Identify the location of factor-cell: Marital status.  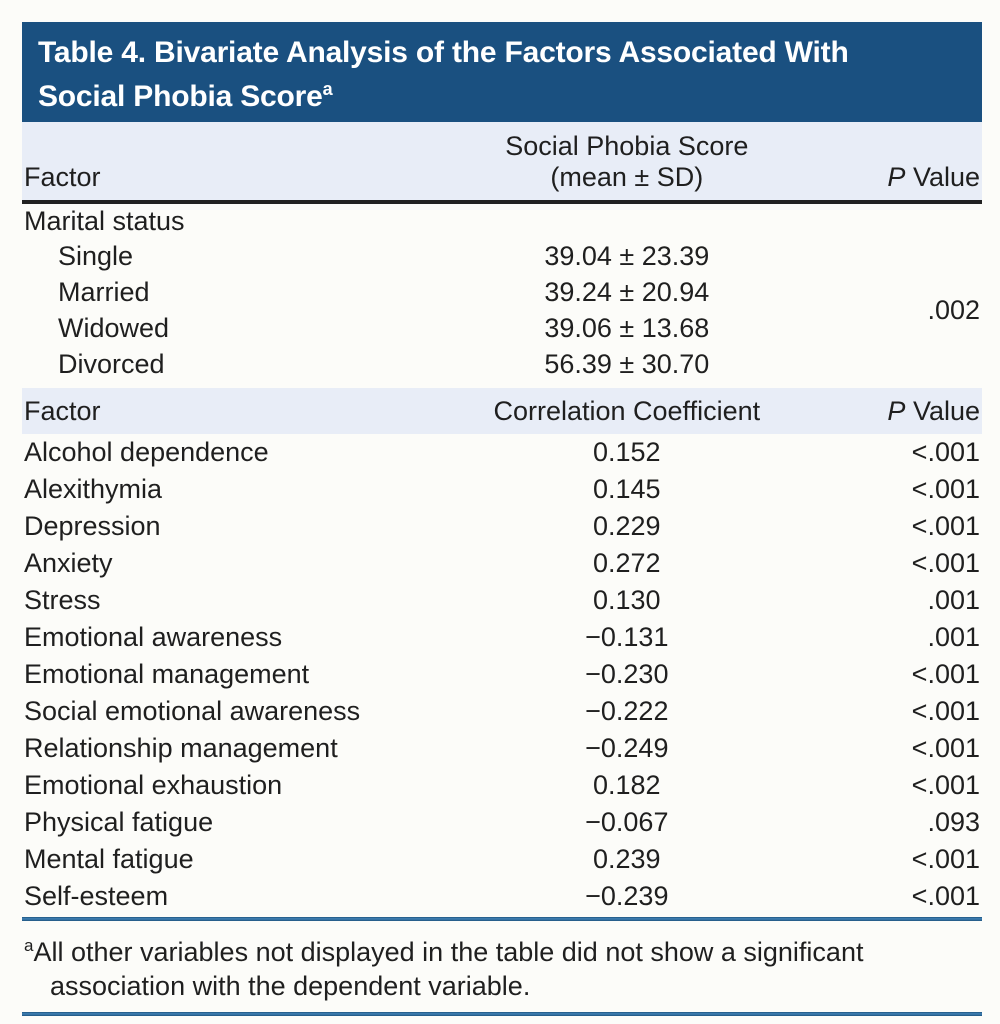
(104, 220).